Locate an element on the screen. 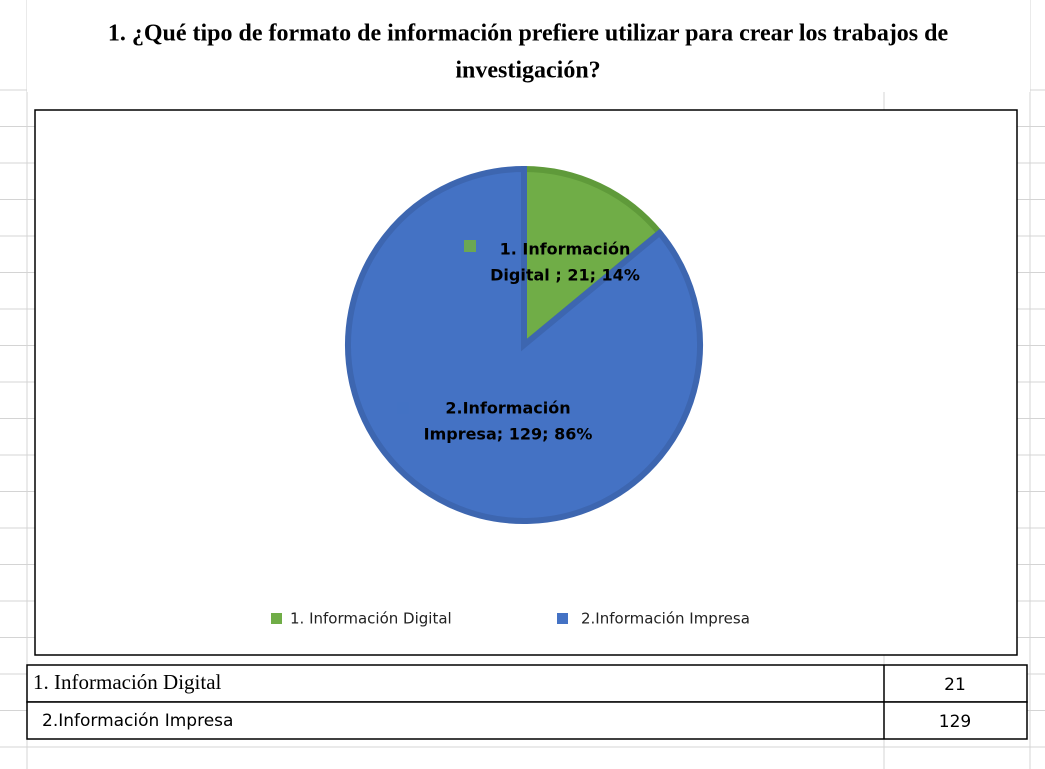 This screenshot has height=769, width=1045. legend-label: 2.Información Impresa is located at coordinates (665, 619).